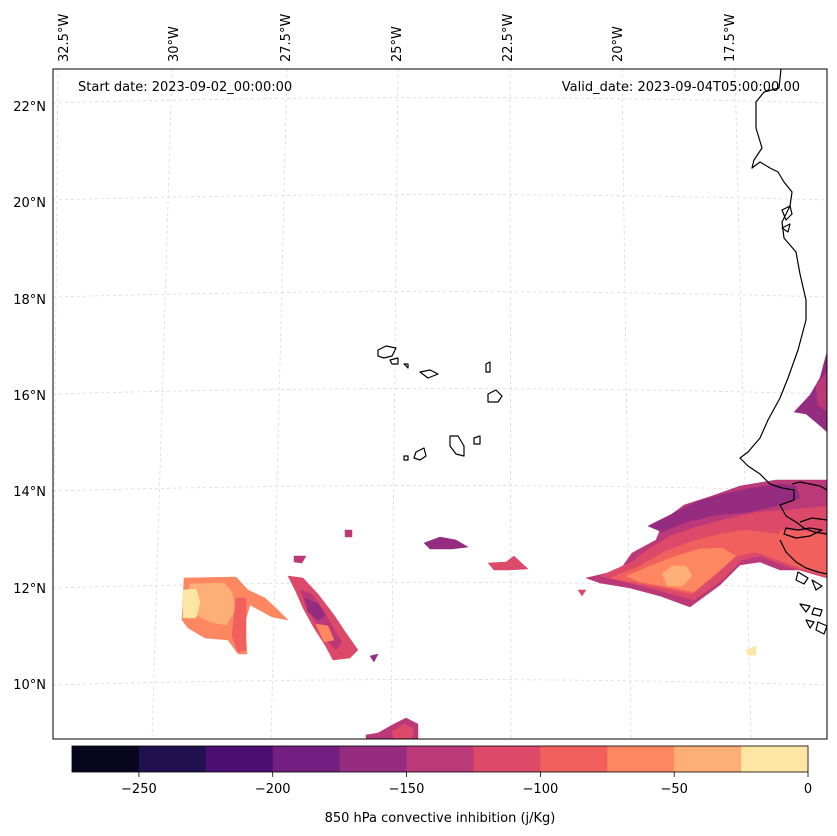  I want to click on senegal-river-mouth, so click(809, 486).